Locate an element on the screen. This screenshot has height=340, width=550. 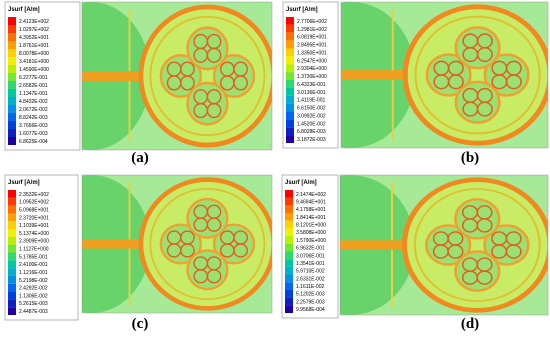
legend-value: 9.4694E+001 is located at coordinates (311, 202).